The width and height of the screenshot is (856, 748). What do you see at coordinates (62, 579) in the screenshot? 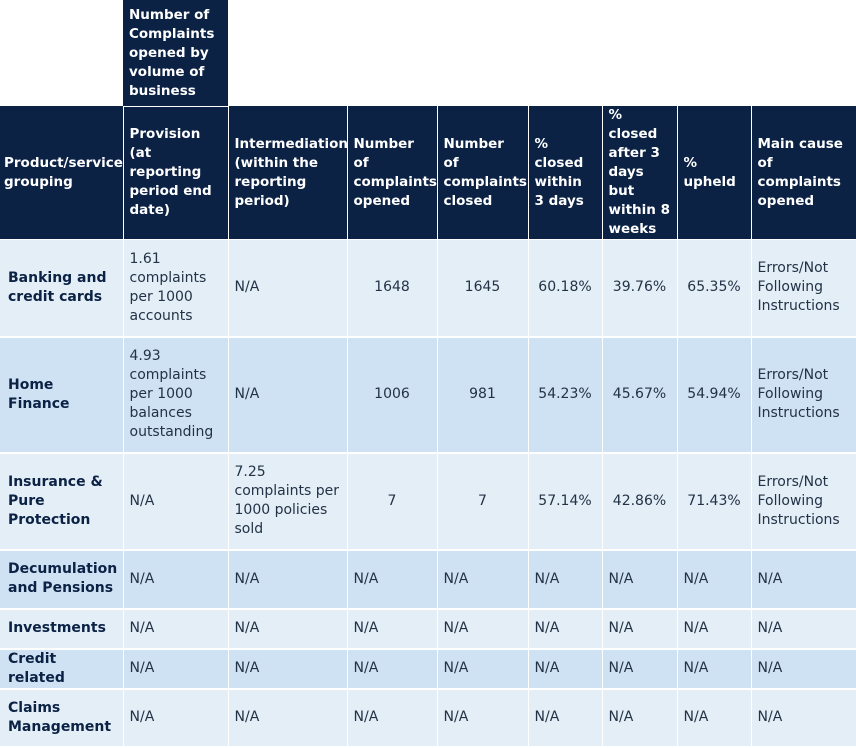
I see `row-grouping: Decumulation and Pensions` at bounding box center [62, 579].